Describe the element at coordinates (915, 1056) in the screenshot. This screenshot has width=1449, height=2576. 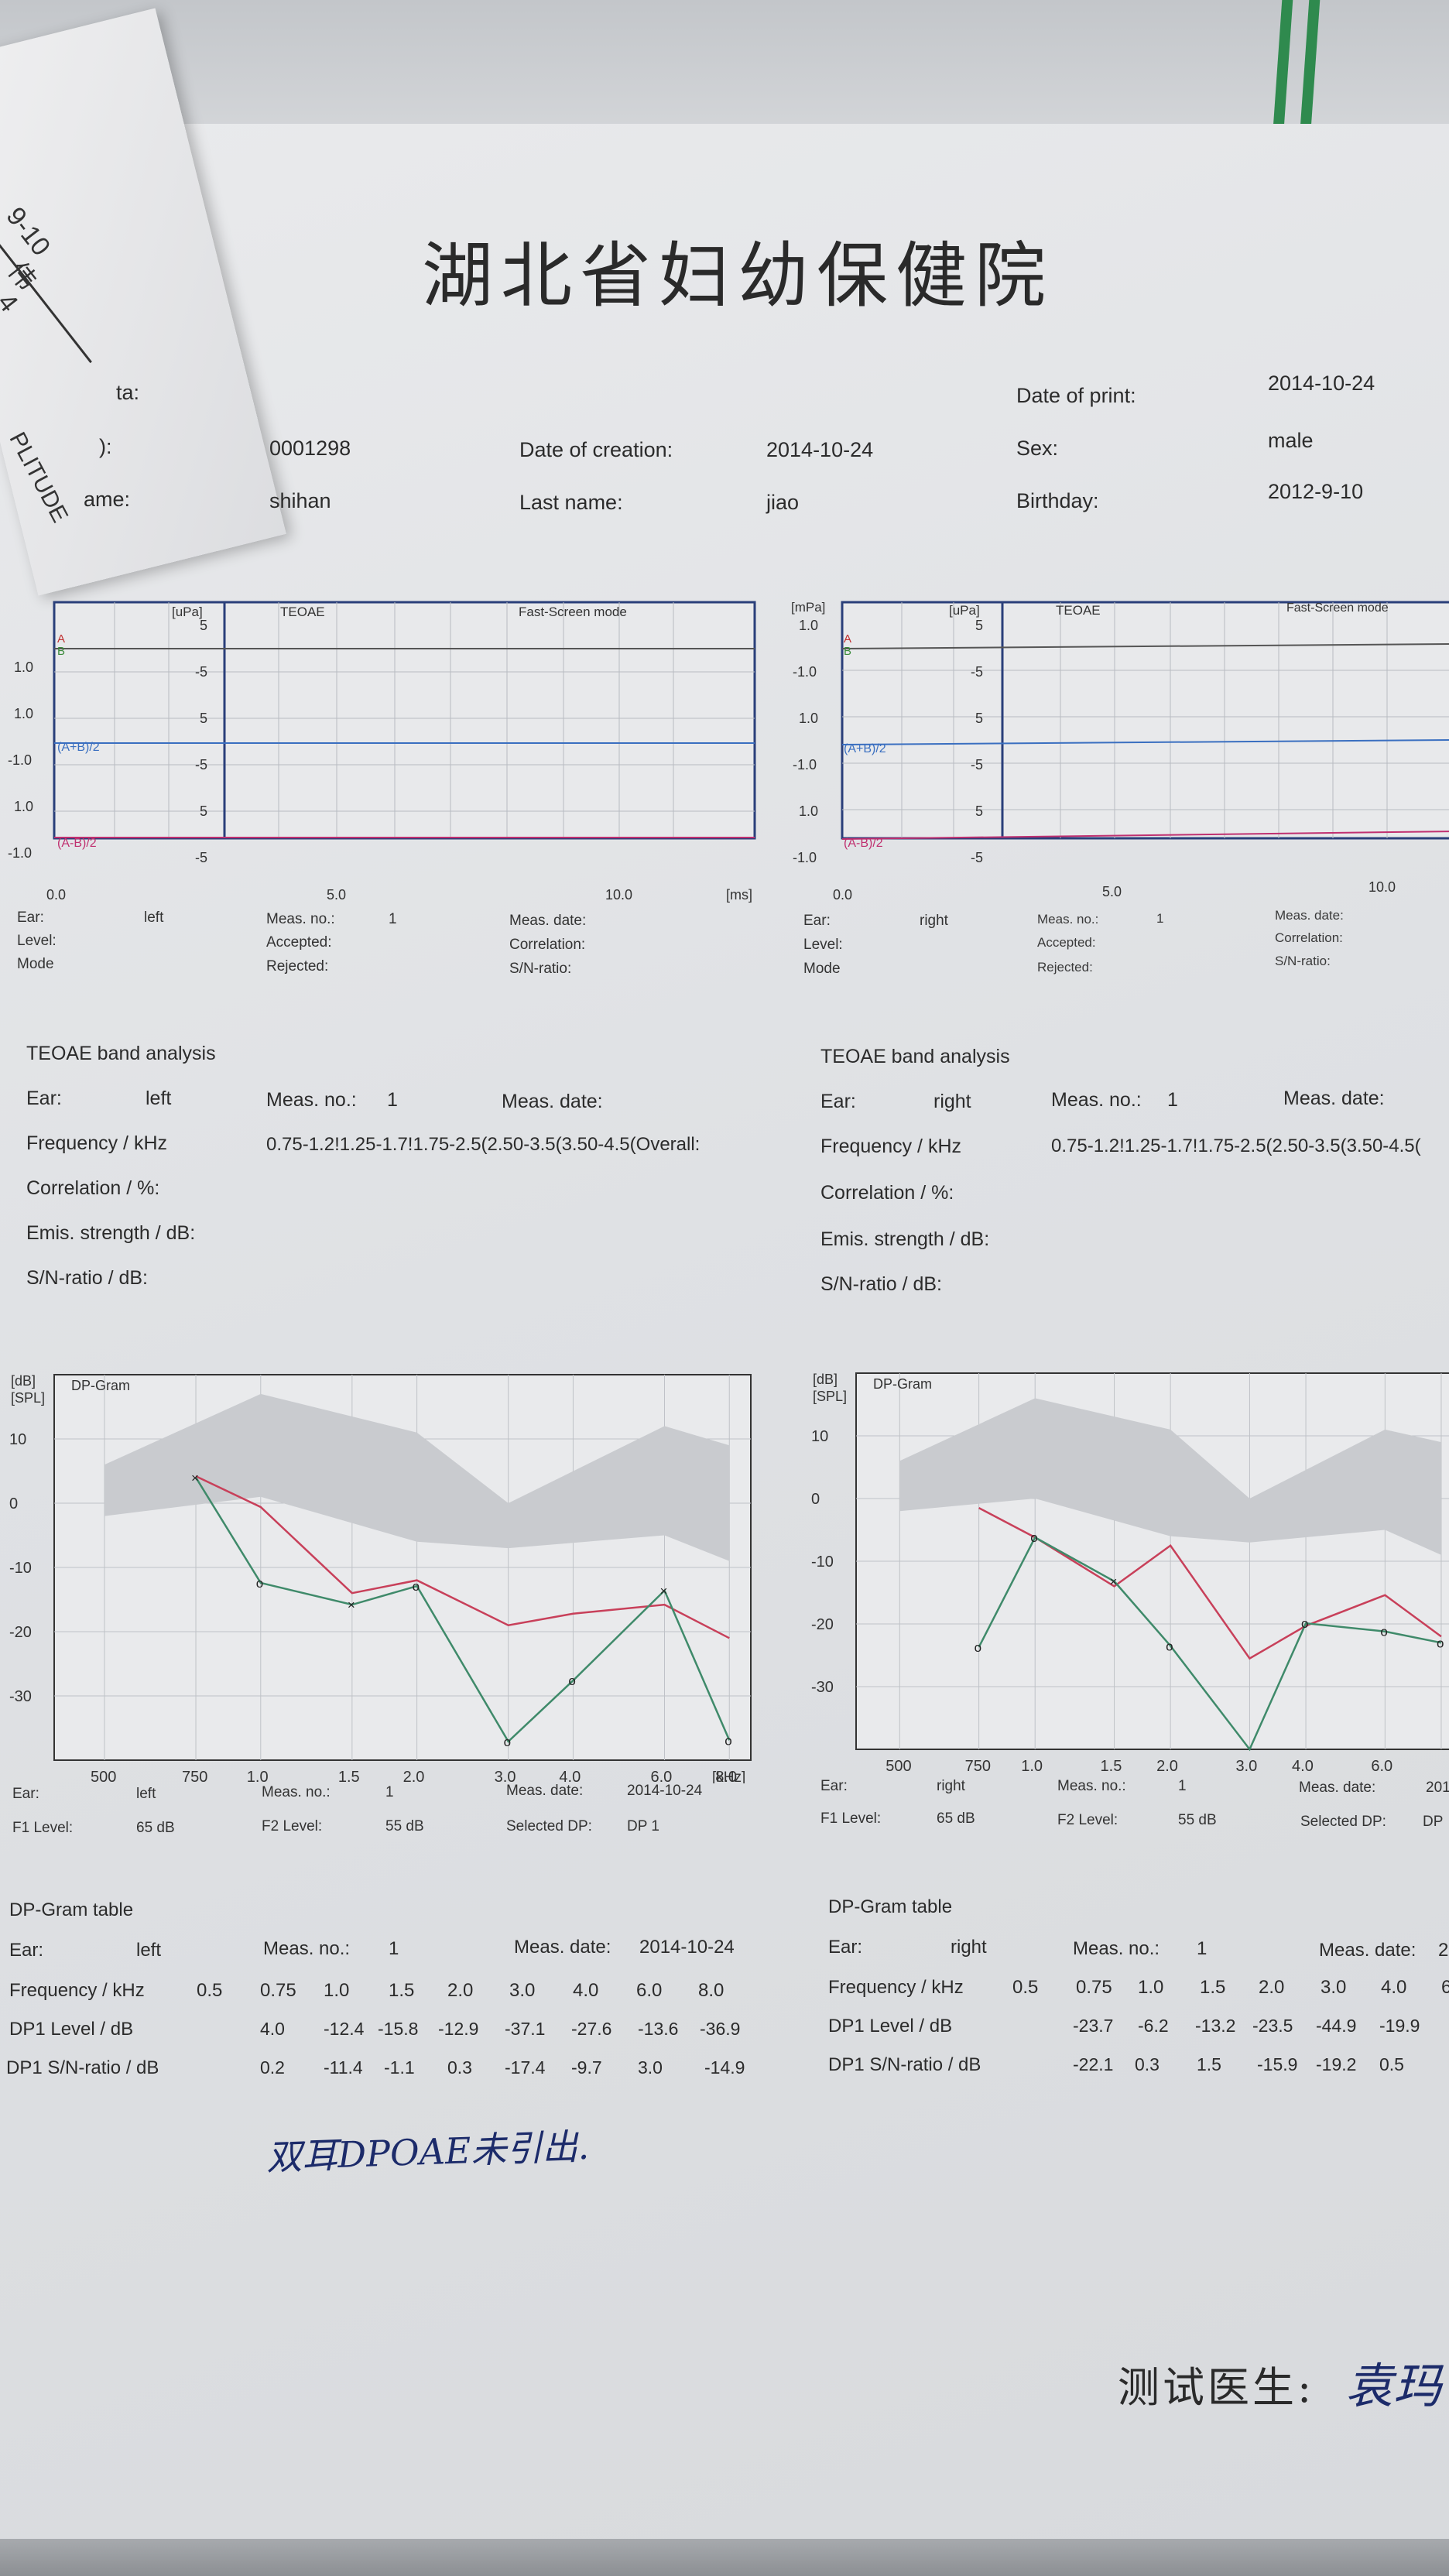
I see `band-title: TEOAE band analysis` at that location.